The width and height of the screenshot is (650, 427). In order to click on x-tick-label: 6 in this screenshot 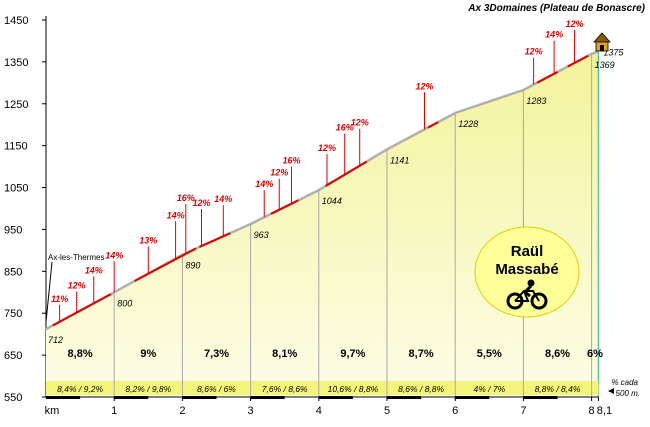, I will do `click(455, 411)`.